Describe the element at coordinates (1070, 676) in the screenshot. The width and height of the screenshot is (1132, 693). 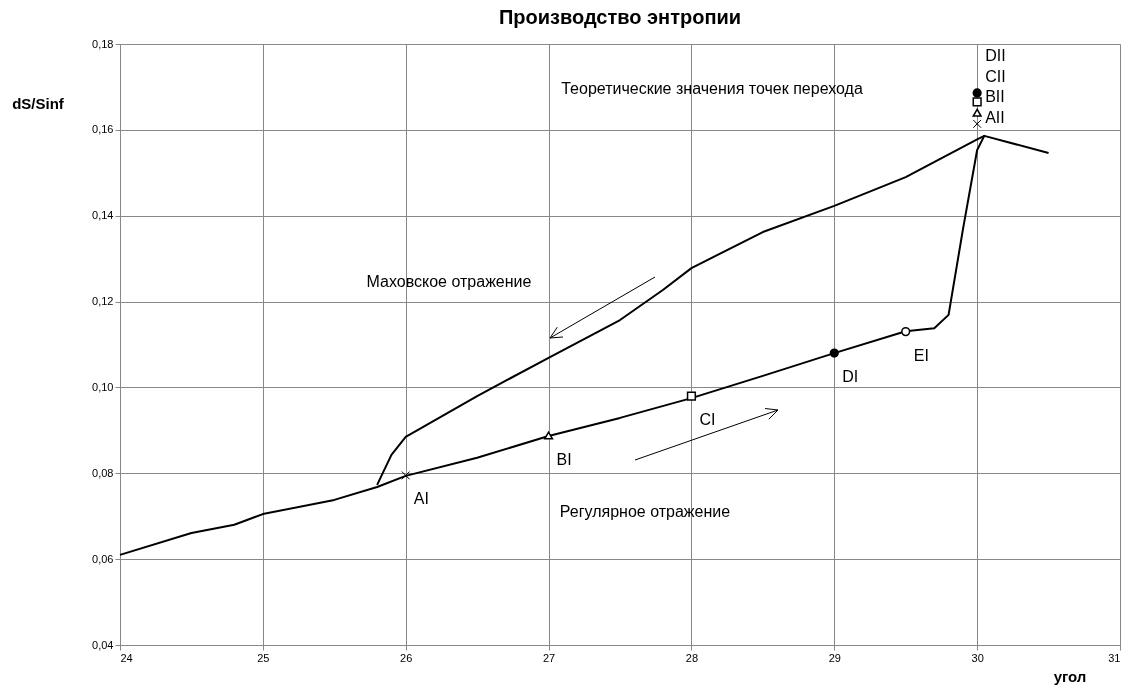
I see `x-axis-title: угол` at that location.